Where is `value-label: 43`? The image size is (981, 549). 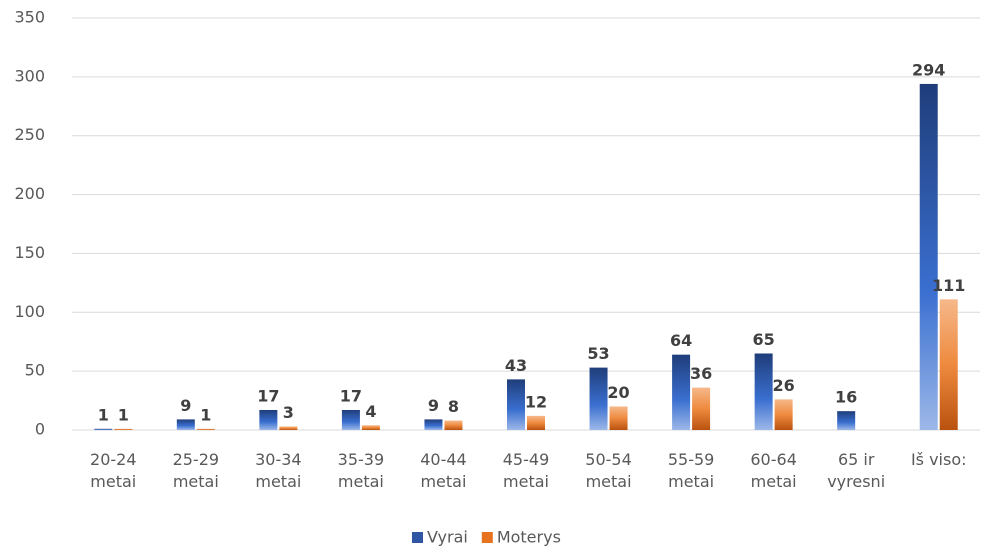 value-label: 43 is located at coordinates (516, 365).